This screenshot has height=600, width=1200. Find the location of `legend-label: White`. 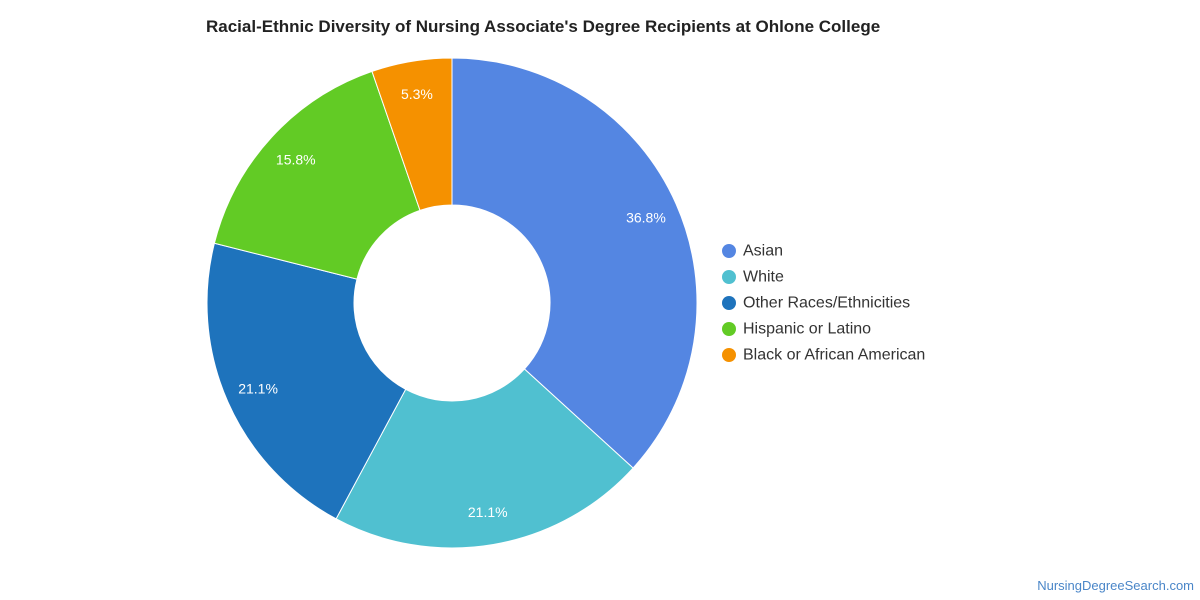

legend-label: White is located at coordinates (763, 277).